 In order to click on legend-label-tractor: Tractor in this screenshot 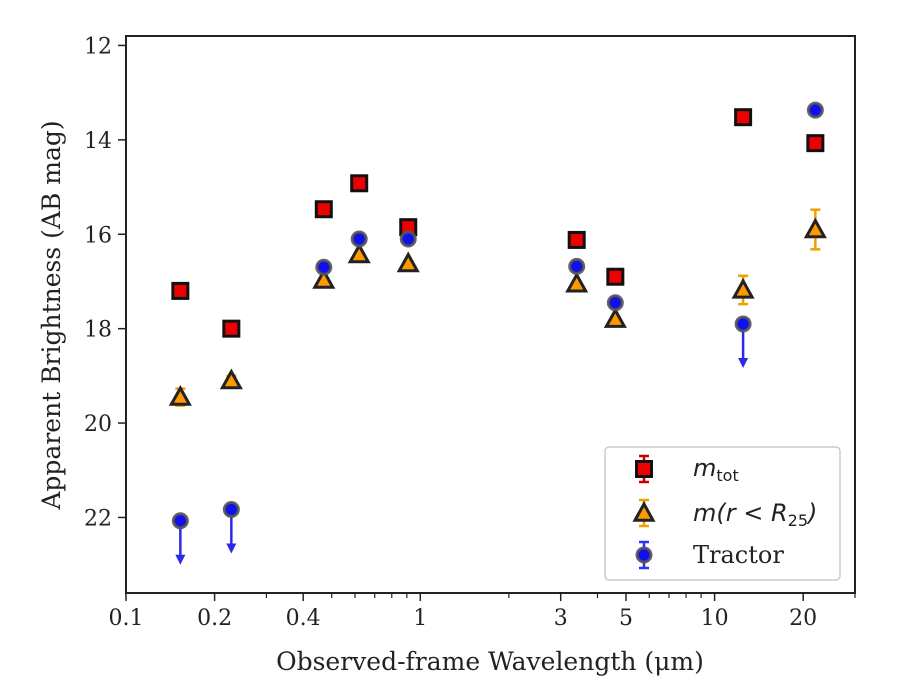, I will do `click(738, 555)`.